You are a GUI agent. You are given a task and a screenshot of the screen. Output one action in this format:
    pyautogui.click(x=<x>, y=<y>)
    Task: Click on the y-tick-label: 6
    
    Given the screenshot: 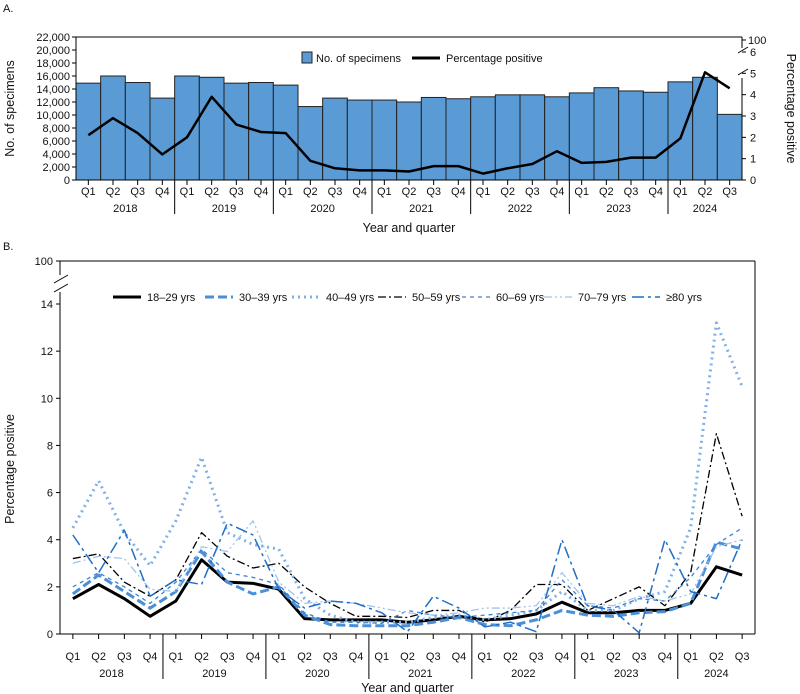 What is the action you would take?
    pyautogui.click(x=50, y=494)
    